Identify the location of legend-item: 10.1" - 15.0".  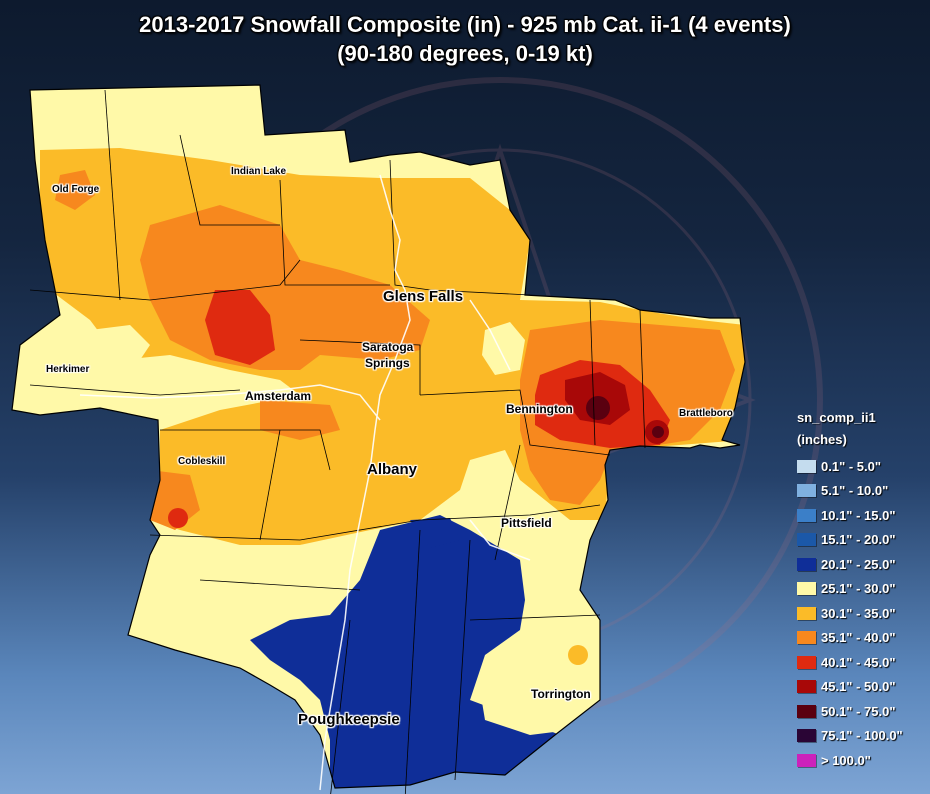
(850, 515).